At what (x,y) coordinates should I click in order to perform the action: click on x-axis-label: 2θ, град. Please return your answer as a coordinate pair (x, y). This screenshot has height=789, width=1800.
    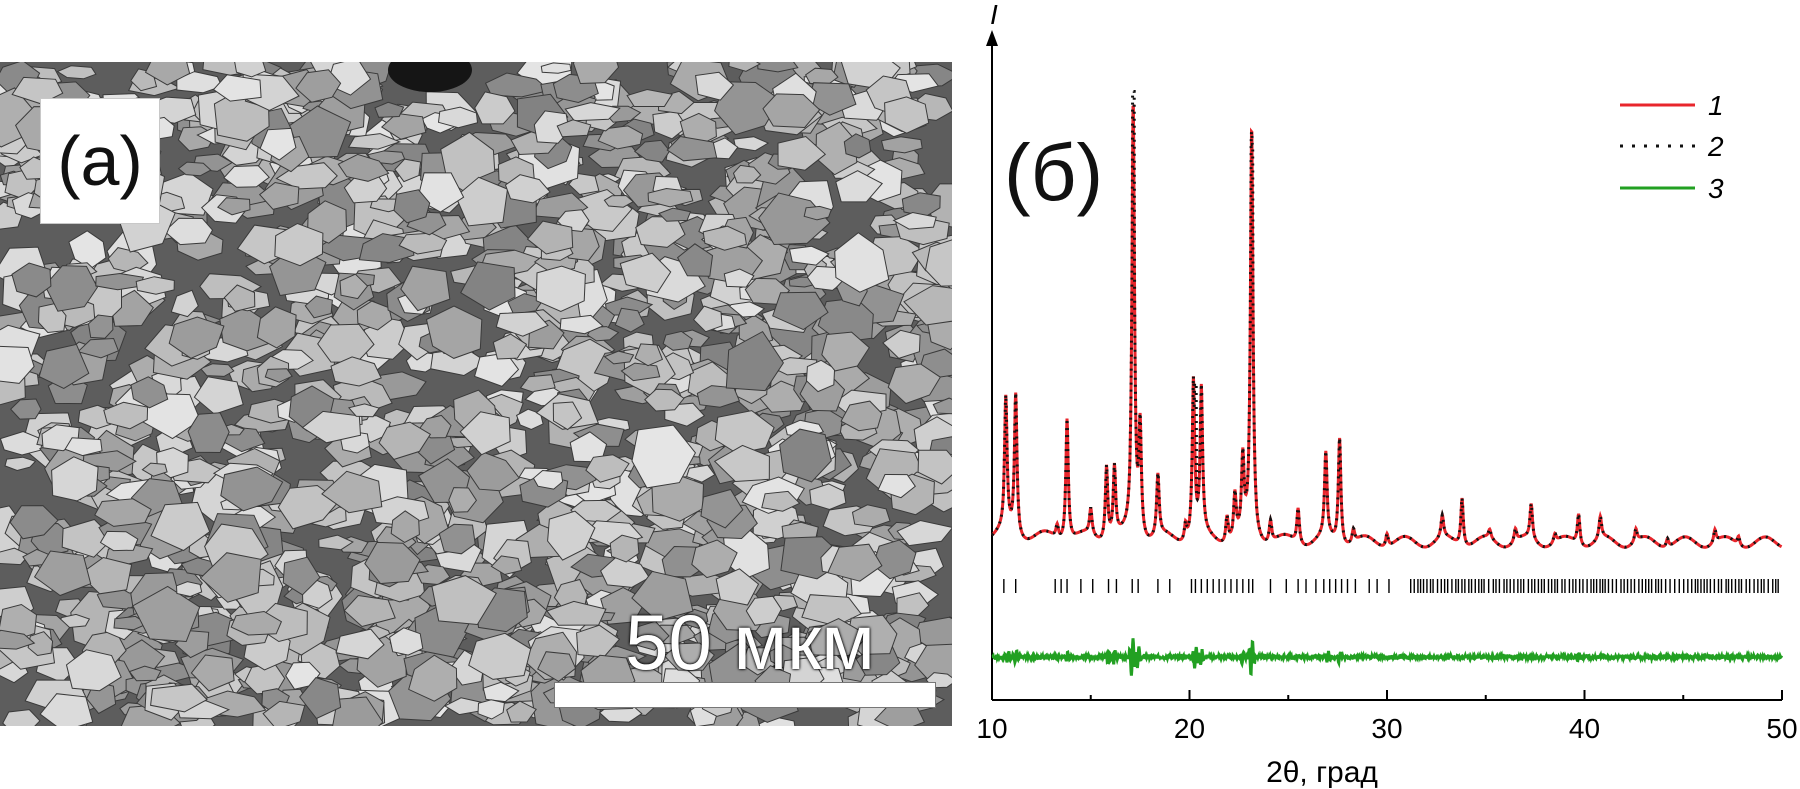
    Looking at the image, I should click on (1322, 772).